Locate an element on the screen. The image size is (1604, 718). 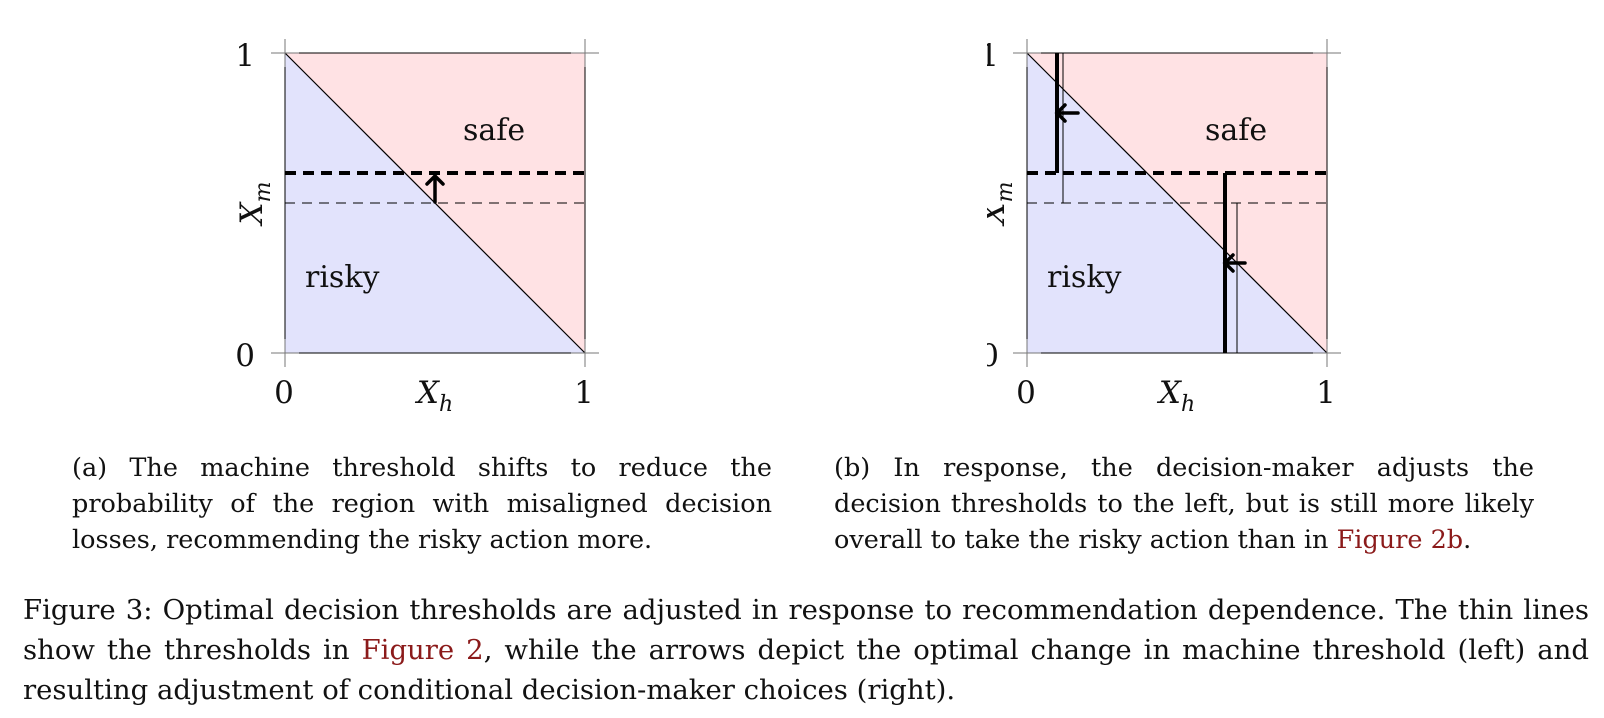
figure-2-link: Figure 2 is located at coordinates (422, 650).